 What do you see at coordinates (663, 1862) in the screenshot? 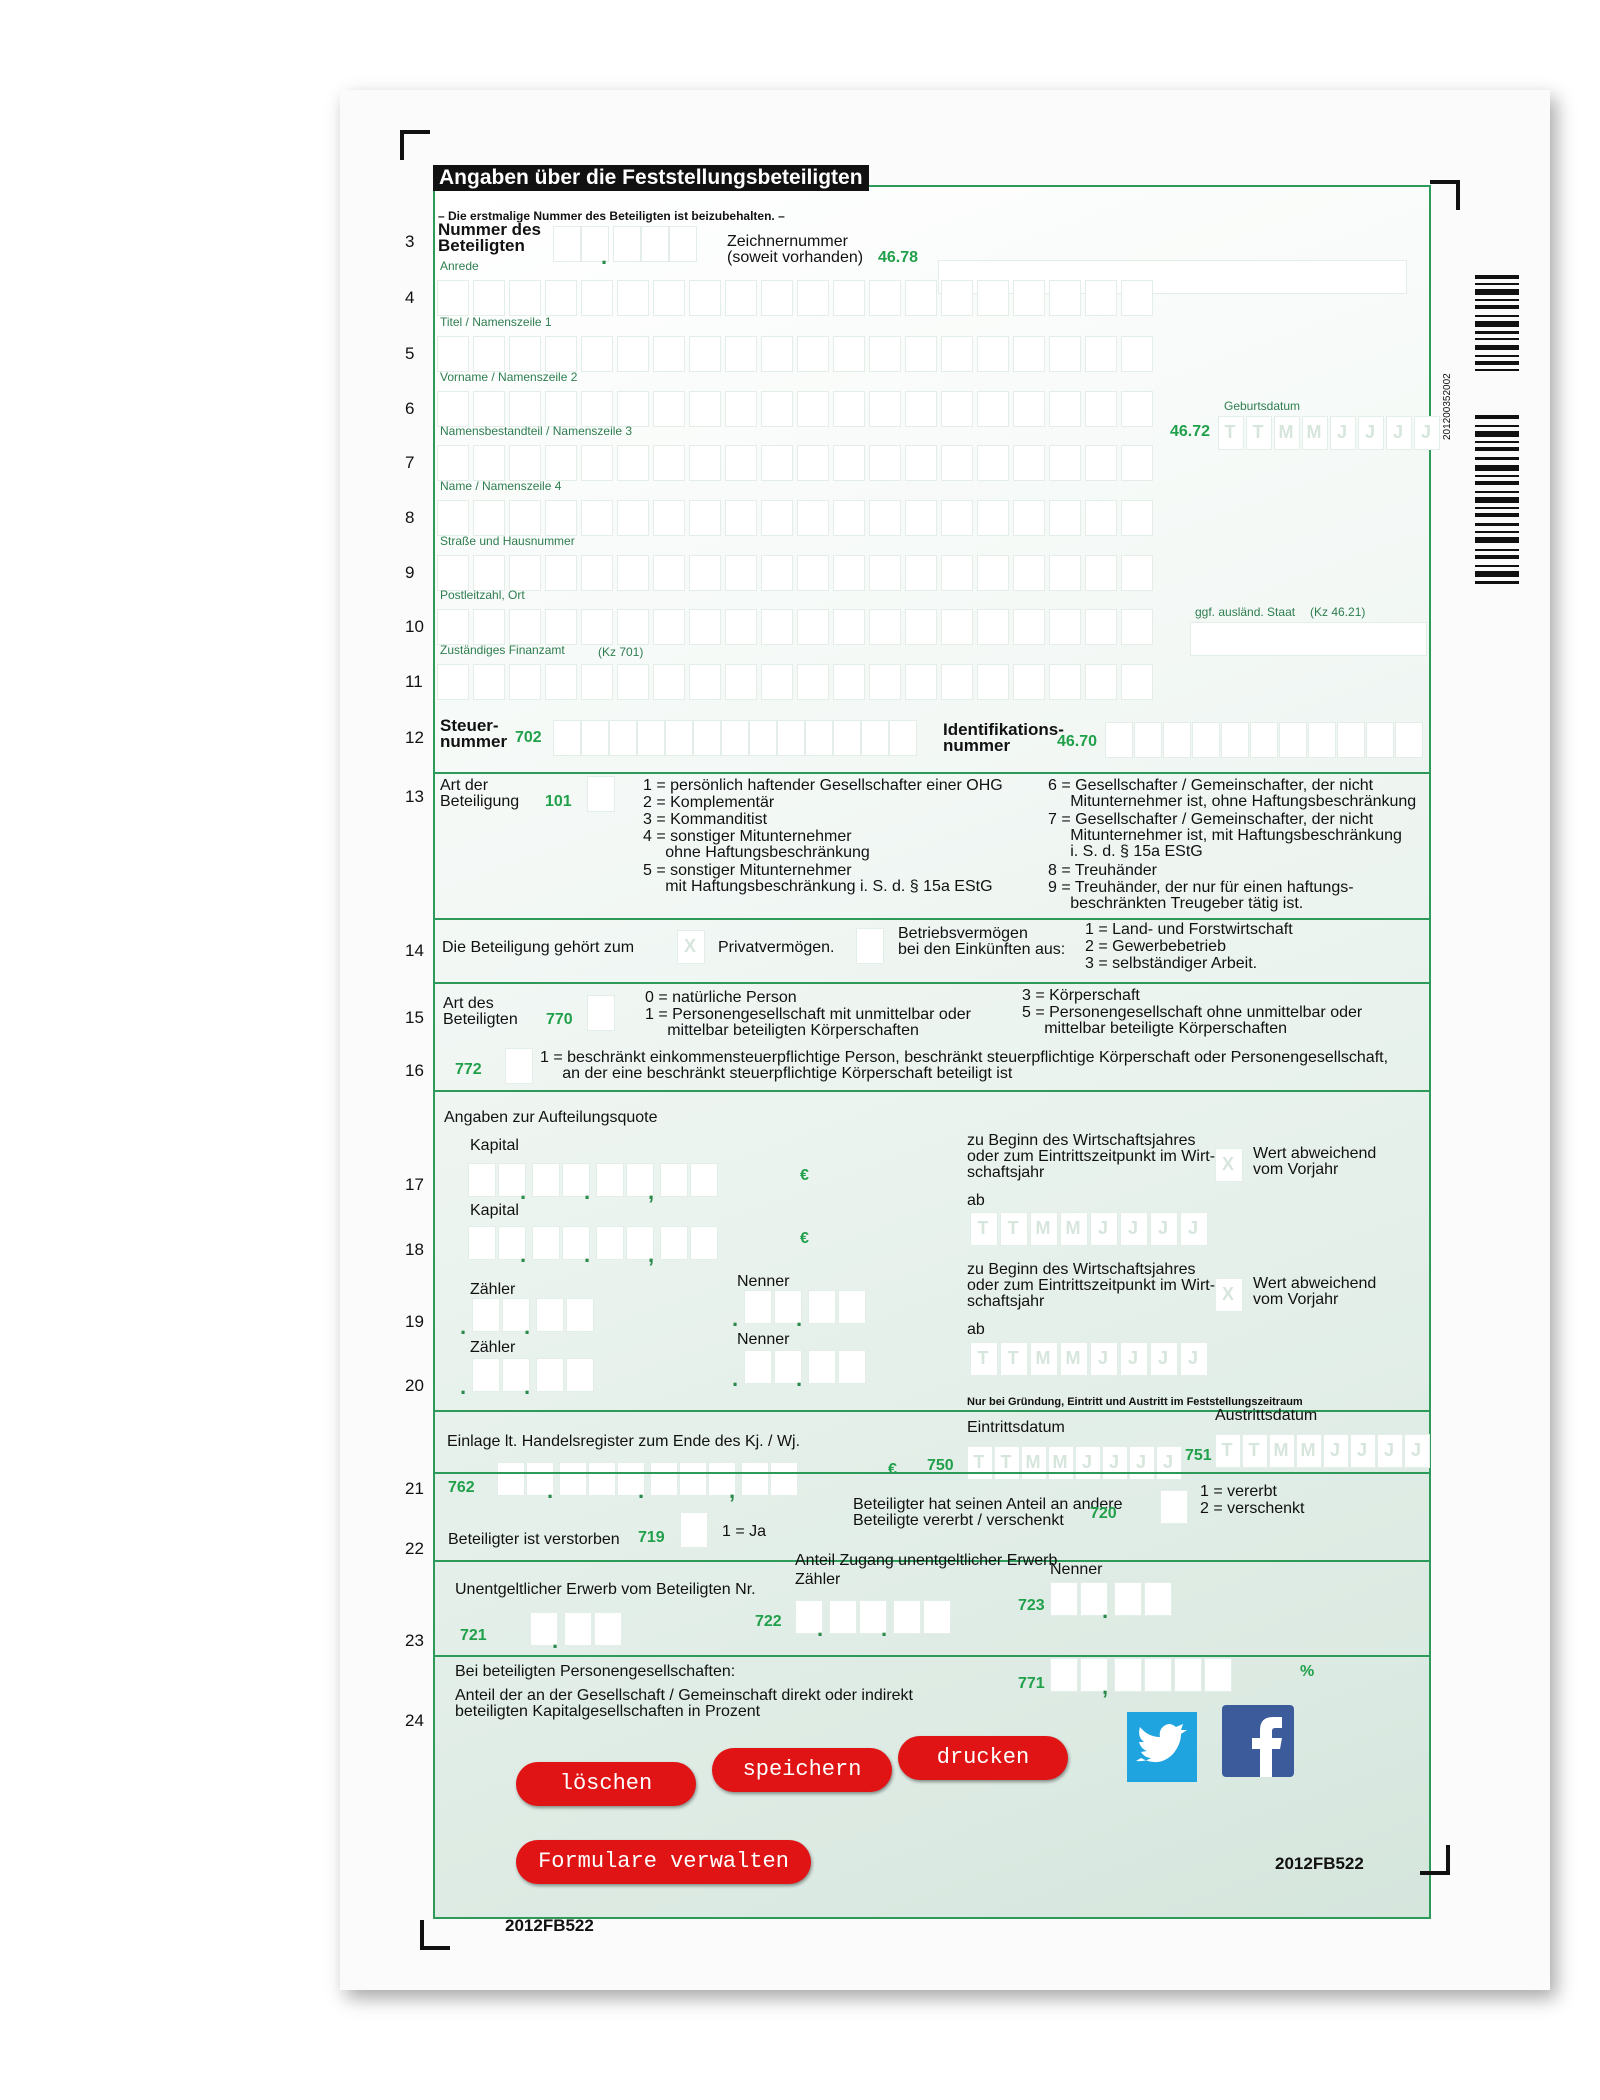
I see `button: Formulare verwalten` at bounding box center [663, 1862].